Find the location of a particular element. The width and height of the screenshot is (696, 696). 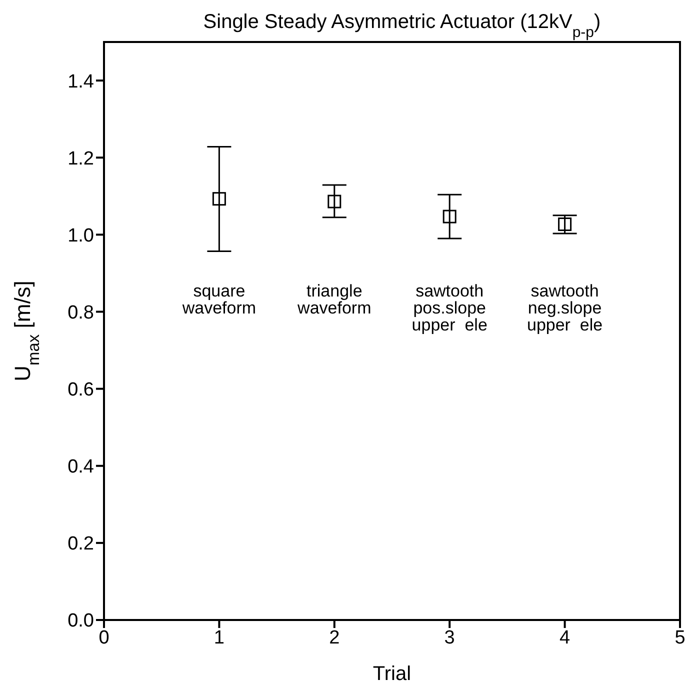

y-tick-label: 0.4 is located at coordinates (81, 467).